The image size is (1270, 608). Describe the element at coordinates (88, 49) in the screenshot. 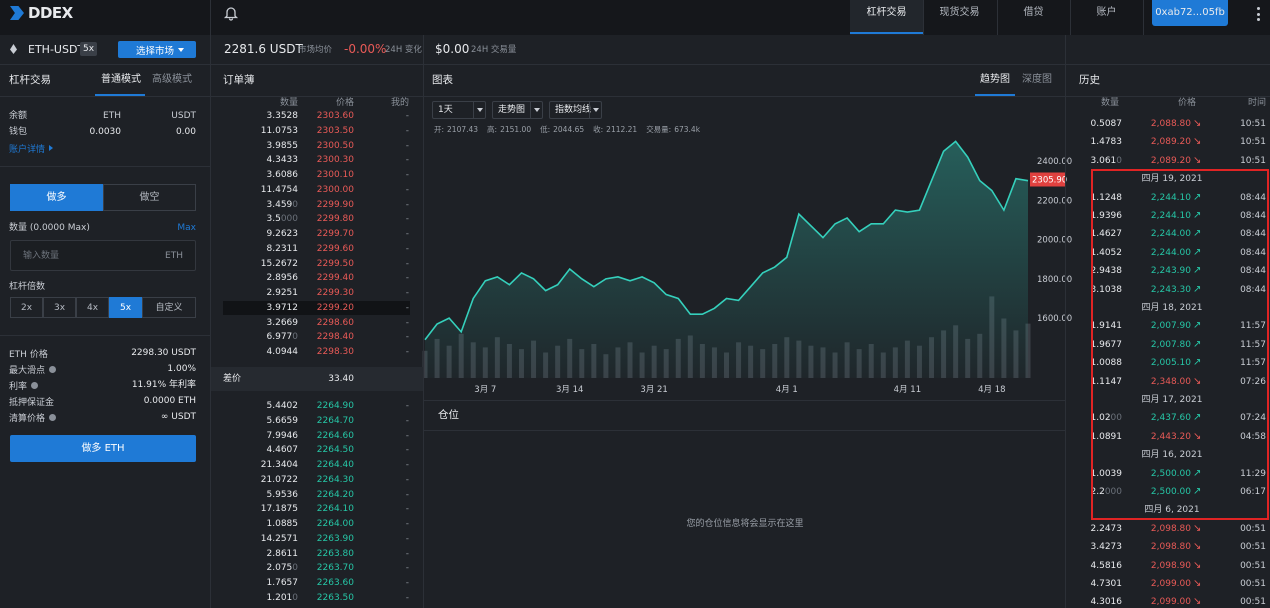

I see `leverage-badge` at that location.